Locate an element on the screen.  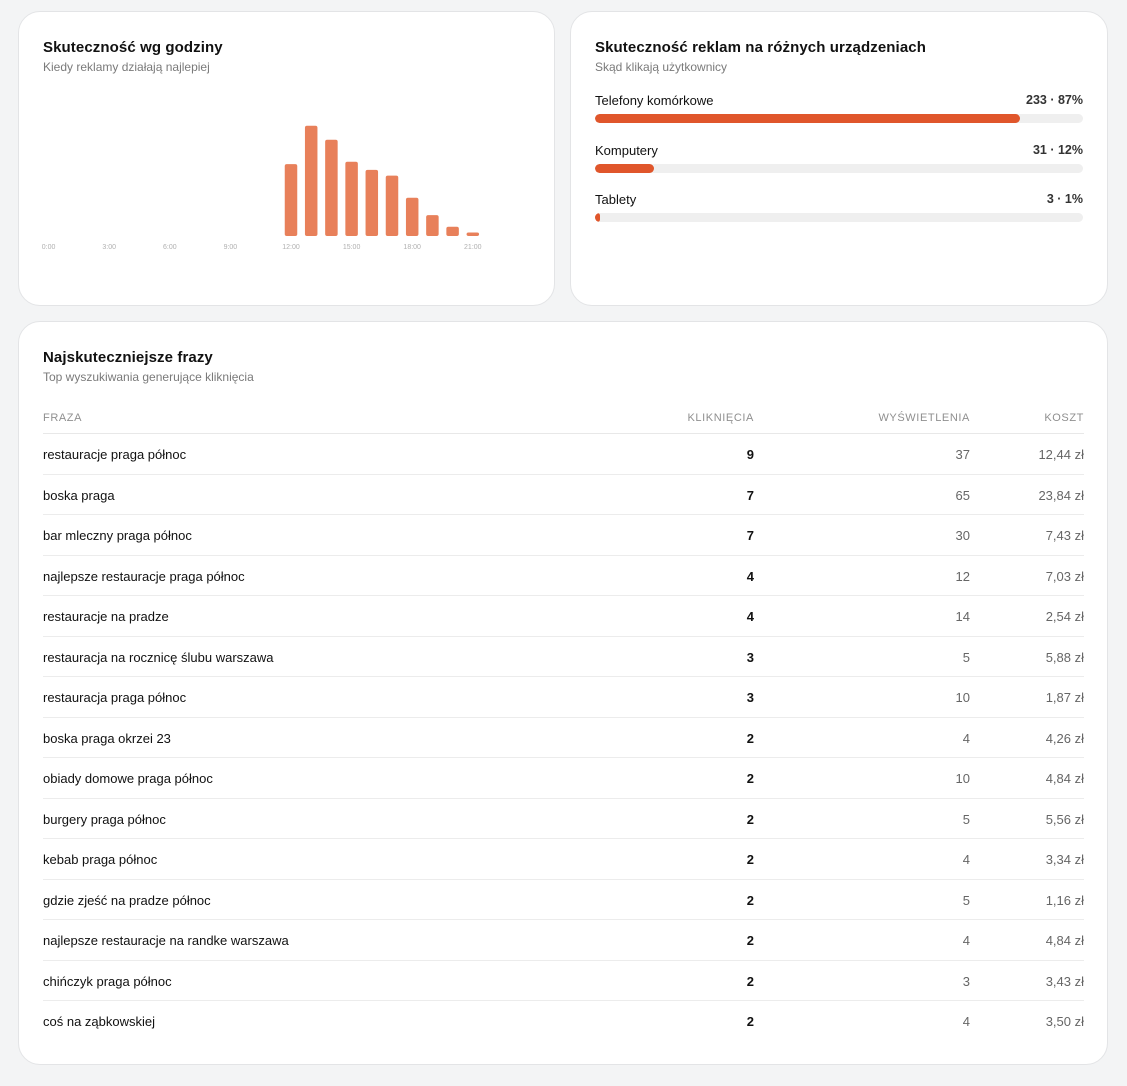
hour-bar-20:00 is located at coordinates (452, 231).